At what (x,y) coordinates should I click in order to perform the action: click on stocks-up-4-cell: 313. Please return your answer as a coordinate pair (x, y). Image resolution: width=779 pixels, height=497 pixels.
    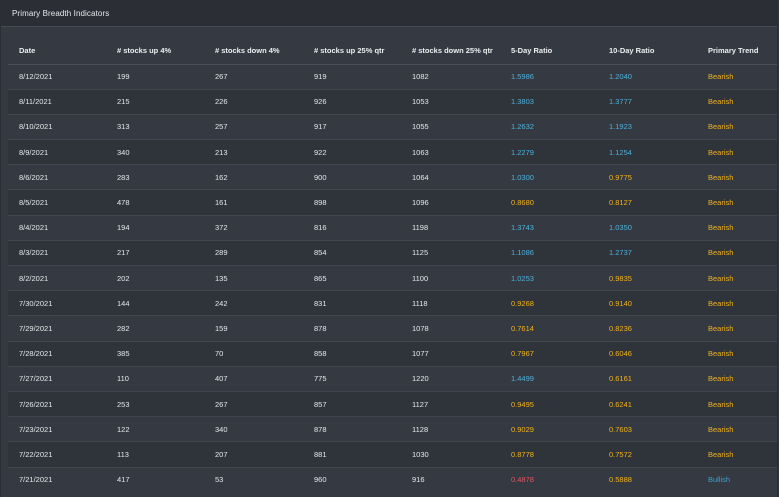
    Looking at the image, I should click on (155, 126).